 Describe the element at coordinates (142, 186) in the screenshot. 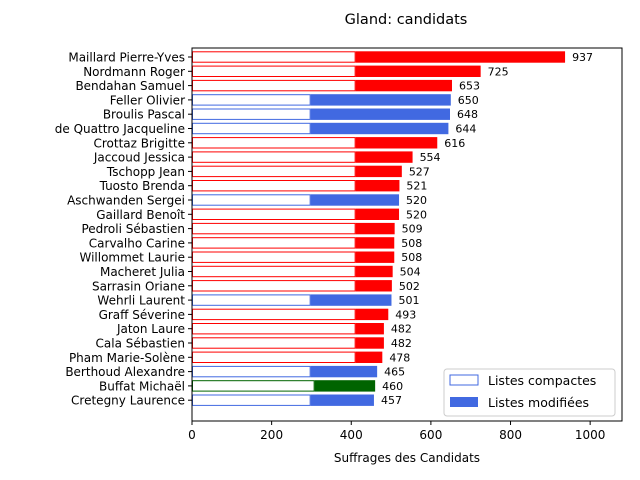

I see `candidate-name-label: Tuosto Brenda` at that location.